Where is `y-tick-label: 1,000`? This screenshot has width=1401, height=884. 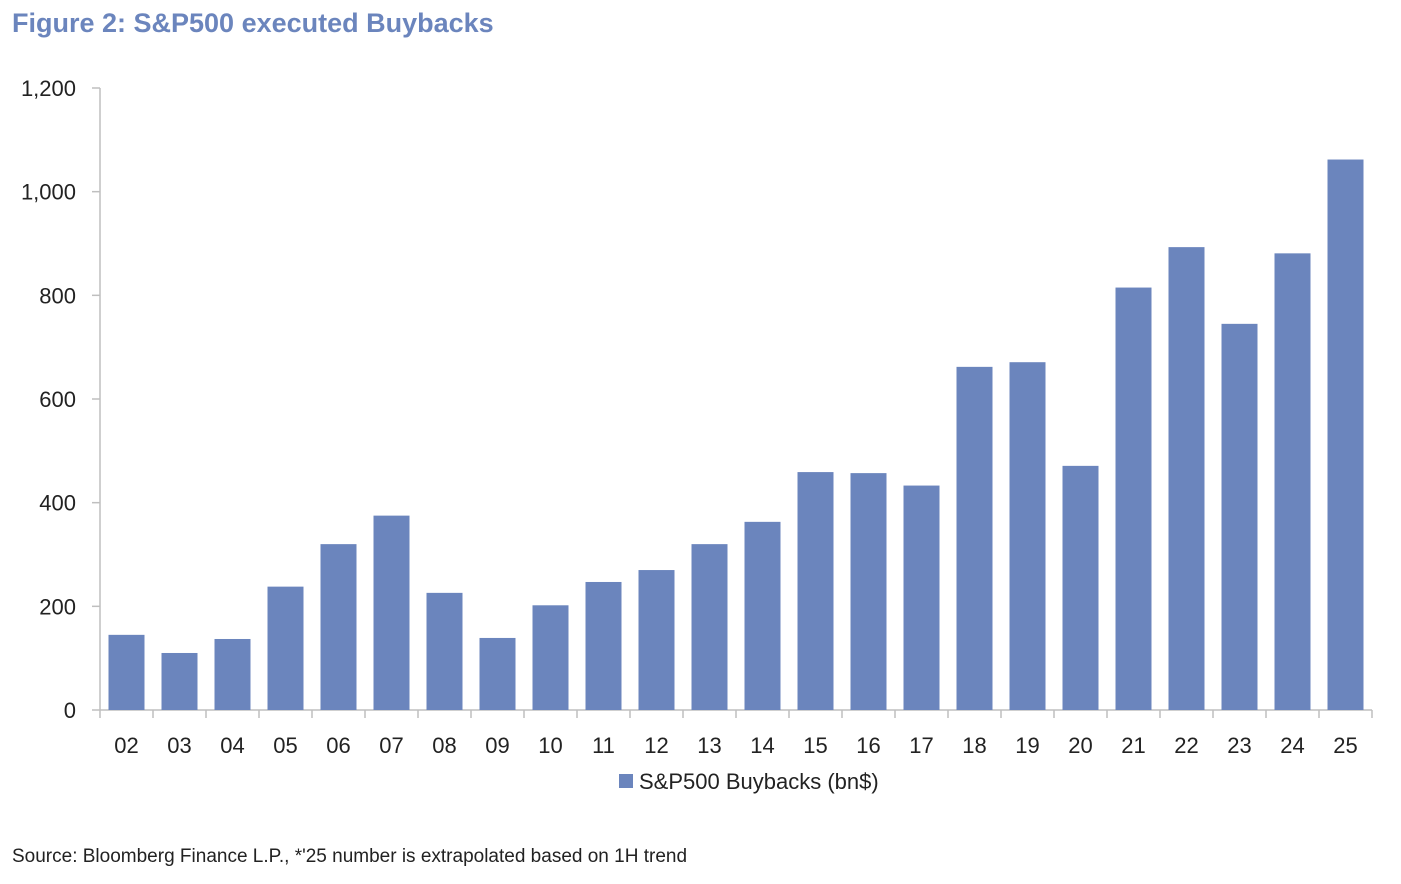
y-tick-label: 1,000 is located at coordinates (48, 192).